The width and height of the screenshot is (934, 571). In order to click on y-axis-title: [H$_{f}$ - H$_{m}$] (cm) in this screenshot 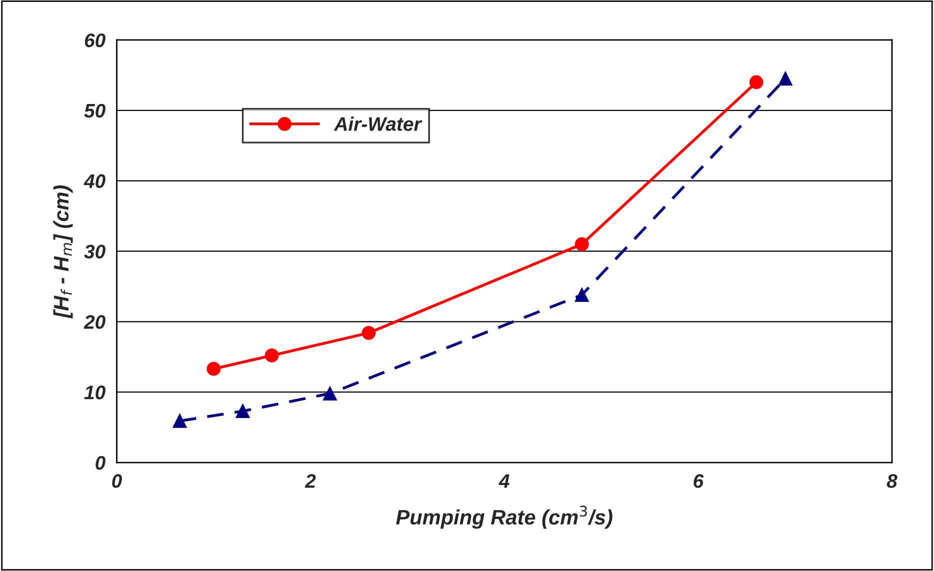, I will do `click(63, 251)`.